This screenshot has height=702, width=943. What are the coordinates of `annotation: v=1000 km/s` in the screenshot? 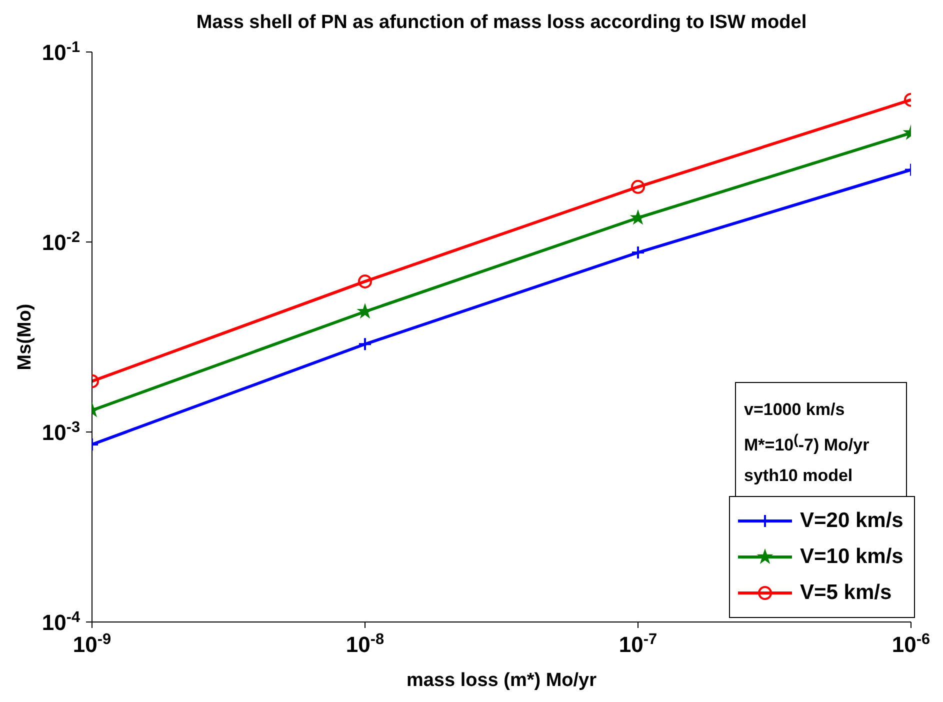 It's located at (795, 410).